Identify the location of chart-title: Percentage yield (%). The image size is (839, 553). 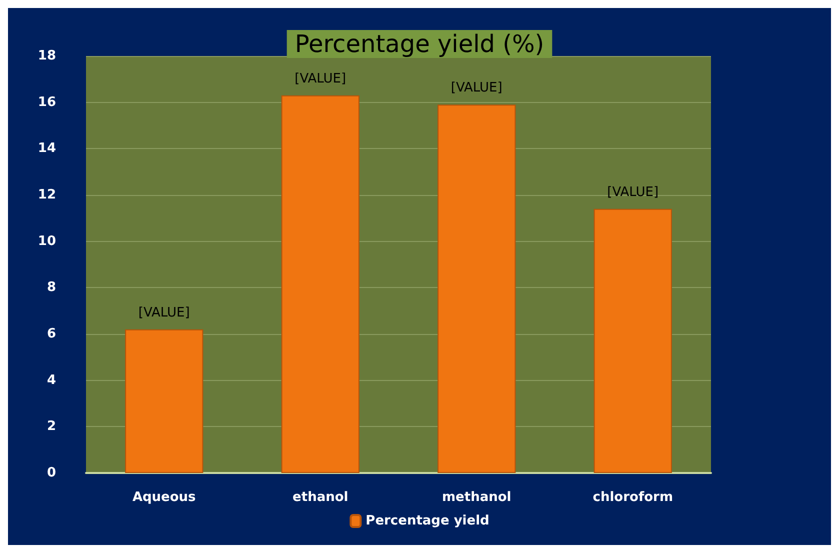
(419, 44).